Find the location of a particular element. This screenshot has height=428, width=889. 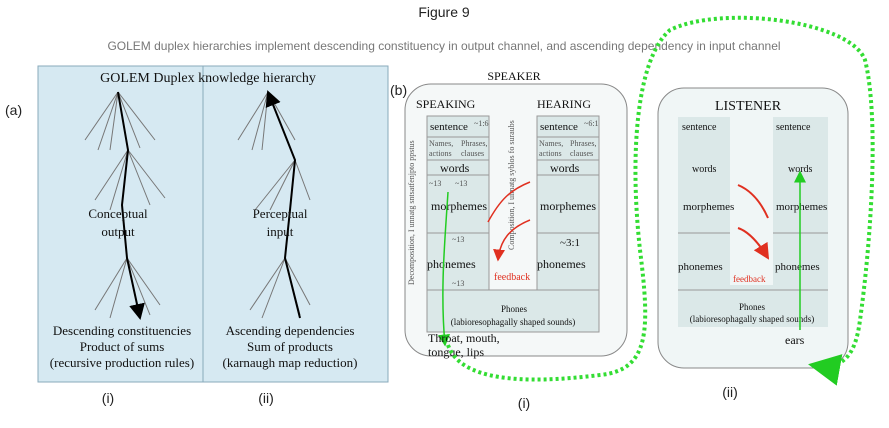

small-text: ~1:6 is located at coordinates (481, 123).